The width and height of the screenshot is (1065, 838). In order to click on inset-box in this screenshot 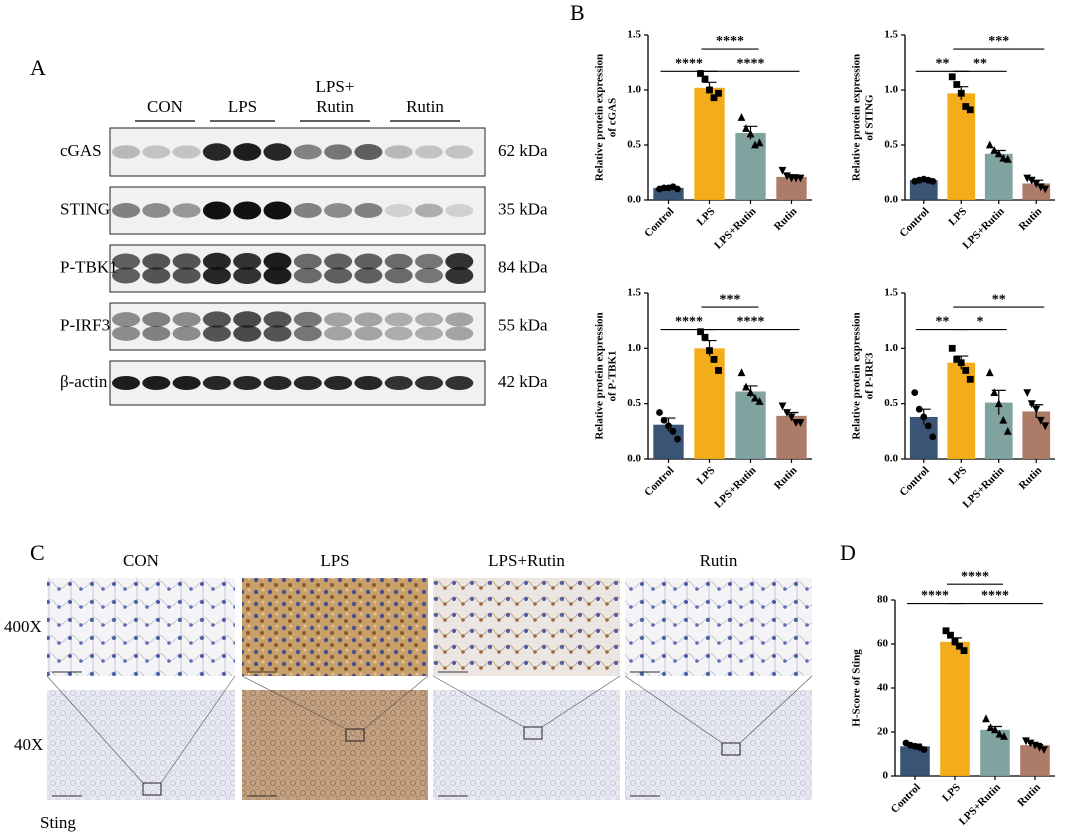, I will do `click(533, 733)`.